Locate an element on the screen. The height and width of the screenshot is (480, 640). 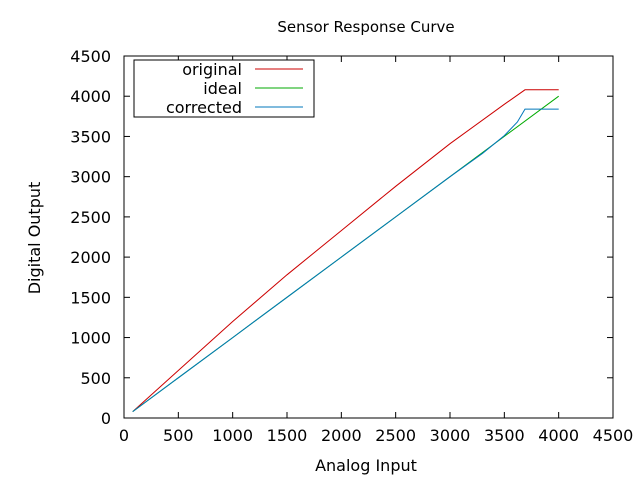
x-tick-label: 2500 is located at coordinates (395, 435).